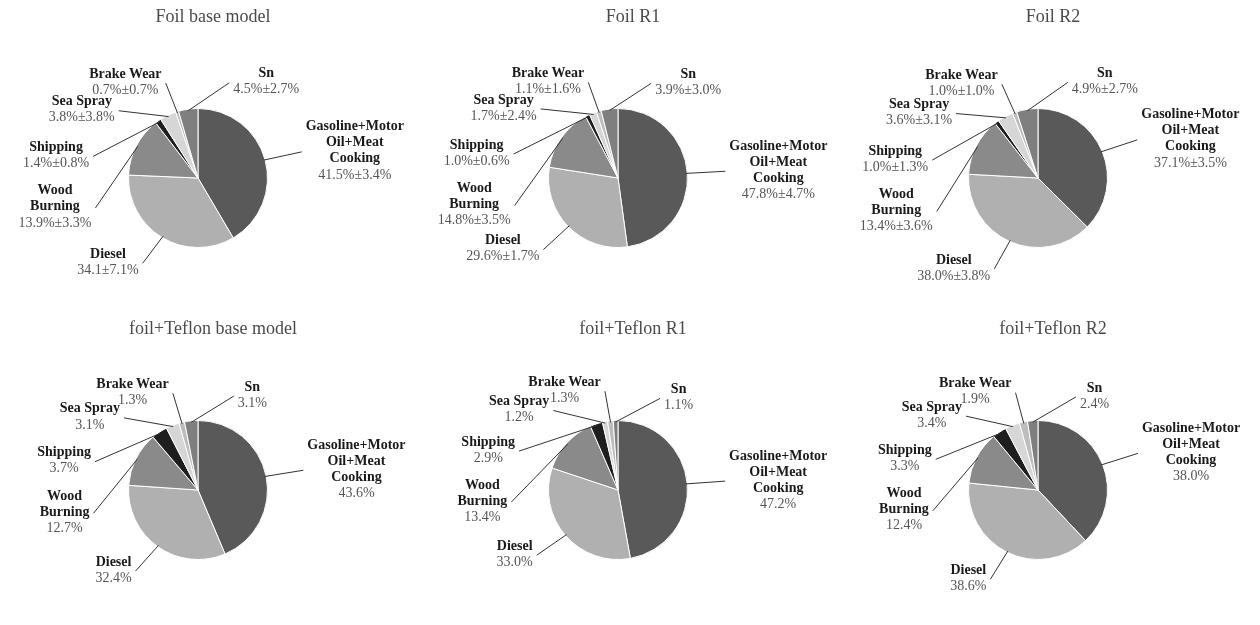 This screenshot has width=1260, height=625. Describe the element at coordinates (919, 120) in the screenshot. I see `data-label: 3.6%±3.1%` at that location.